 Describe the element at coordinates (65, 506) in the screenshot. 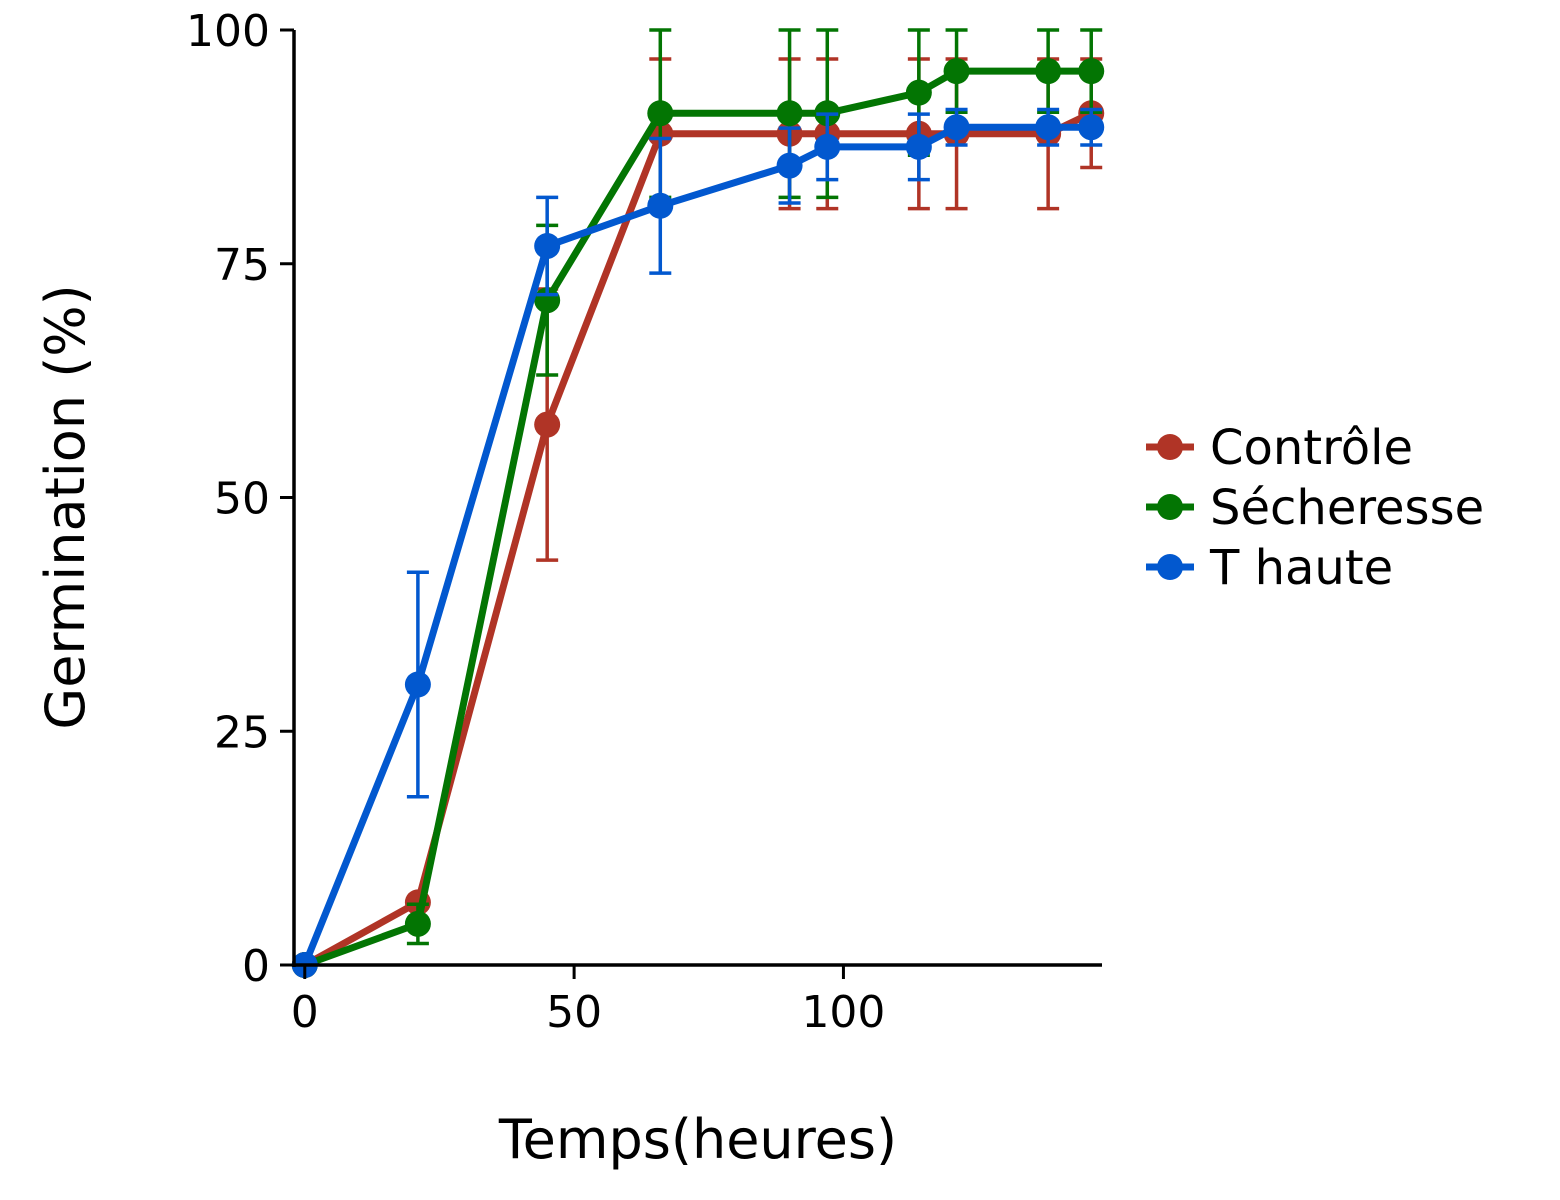

I see `y-axis-title: Germination (%)` at that location.